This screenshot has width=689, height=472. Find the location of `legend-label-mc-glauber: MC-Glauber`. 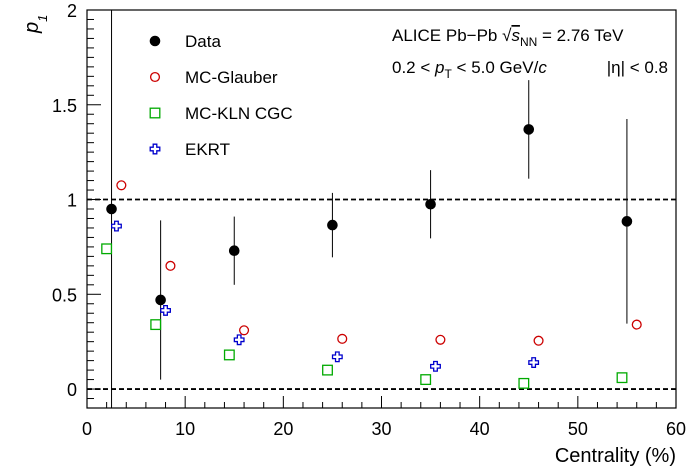

legend-label-mc-glauber: MC-Glauber is located at coordinates (231, 77).